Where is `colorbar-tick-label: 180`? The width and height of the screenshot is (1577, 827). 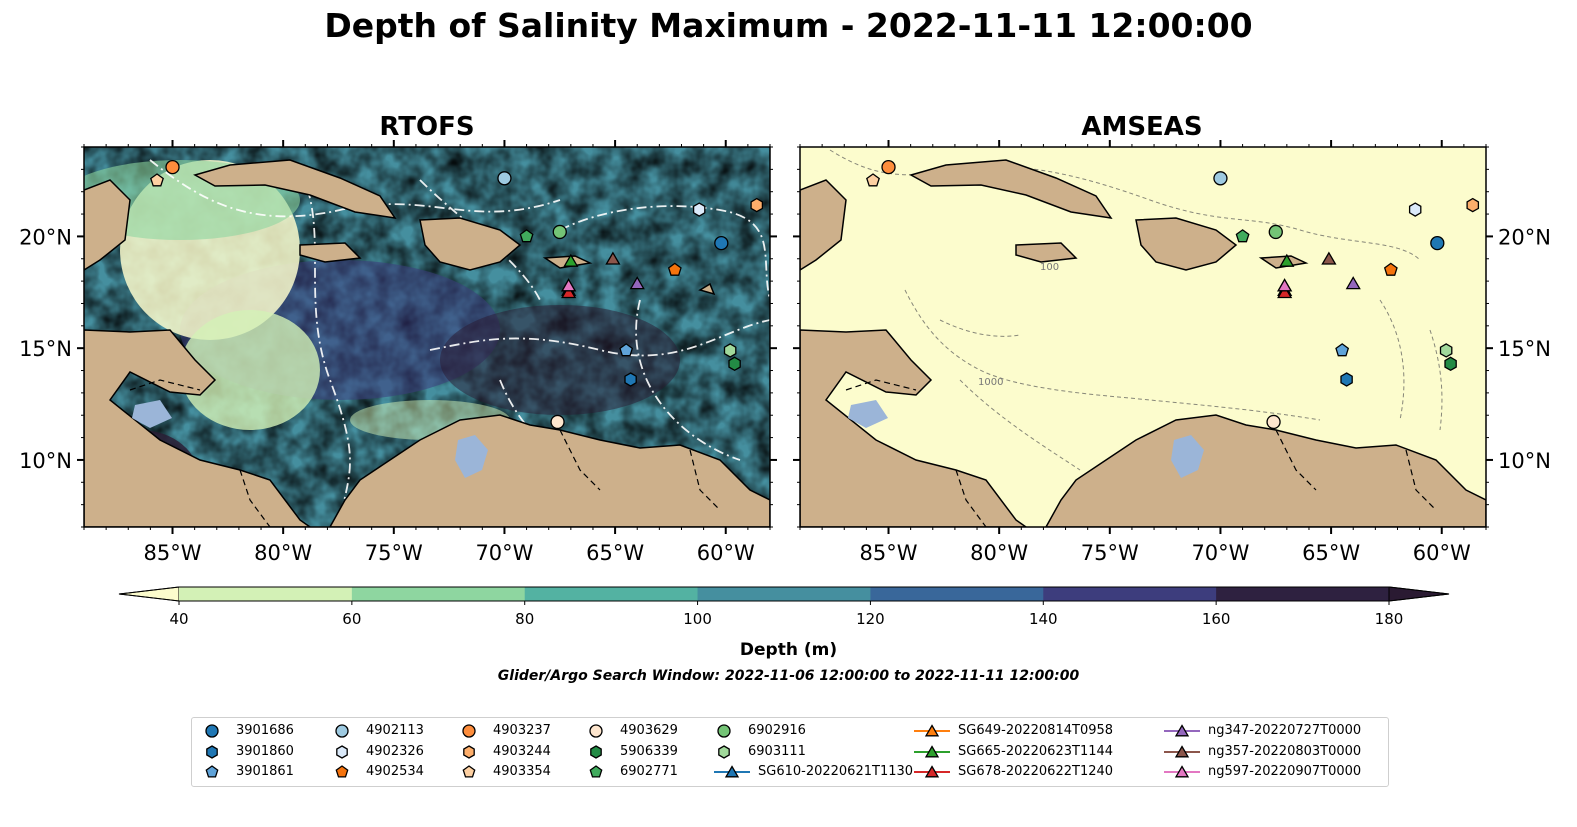 colorbar-tick-label: 180 is located at coordinates (1389, 619).